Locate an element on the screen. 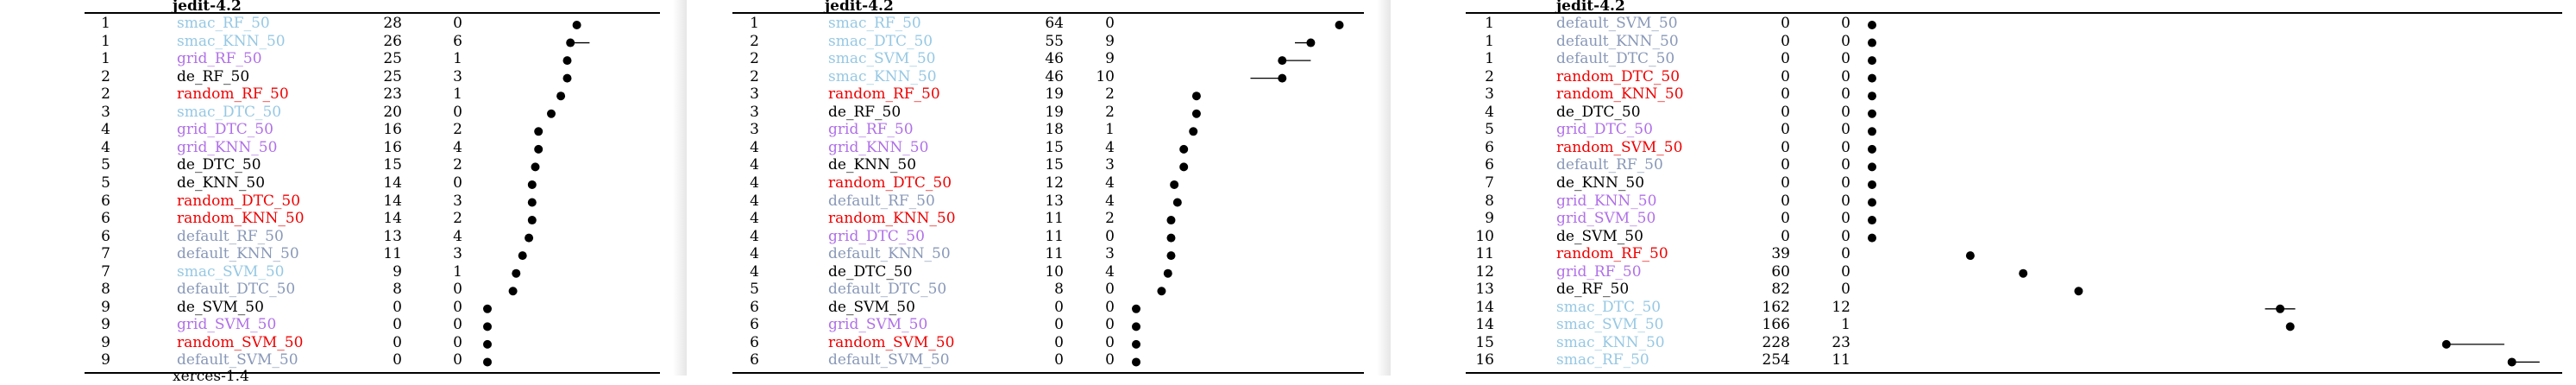  treatment-name: grid_KNN_50 is located at coordinates (227, 147).